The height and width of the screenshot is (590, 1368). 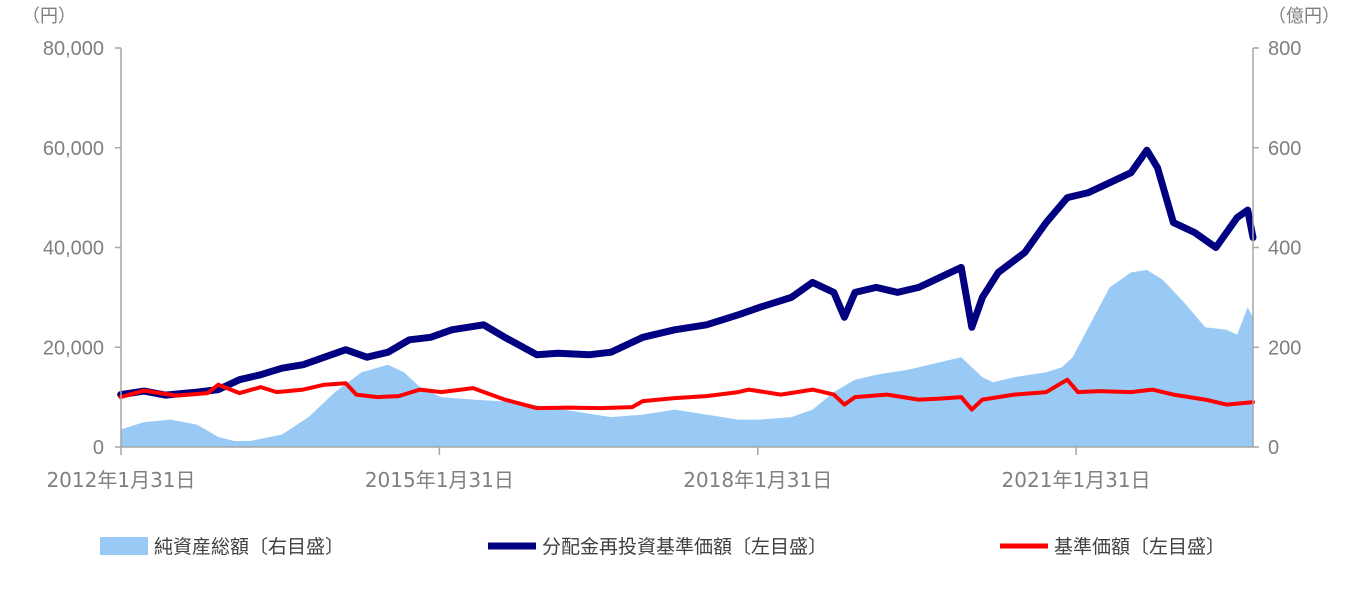 What do you see at coordinates (1139, 547) in the screenshot?
I see `legend-label-nav: 基準価額〔左目盛〕` at bounding box center [1139, 547].